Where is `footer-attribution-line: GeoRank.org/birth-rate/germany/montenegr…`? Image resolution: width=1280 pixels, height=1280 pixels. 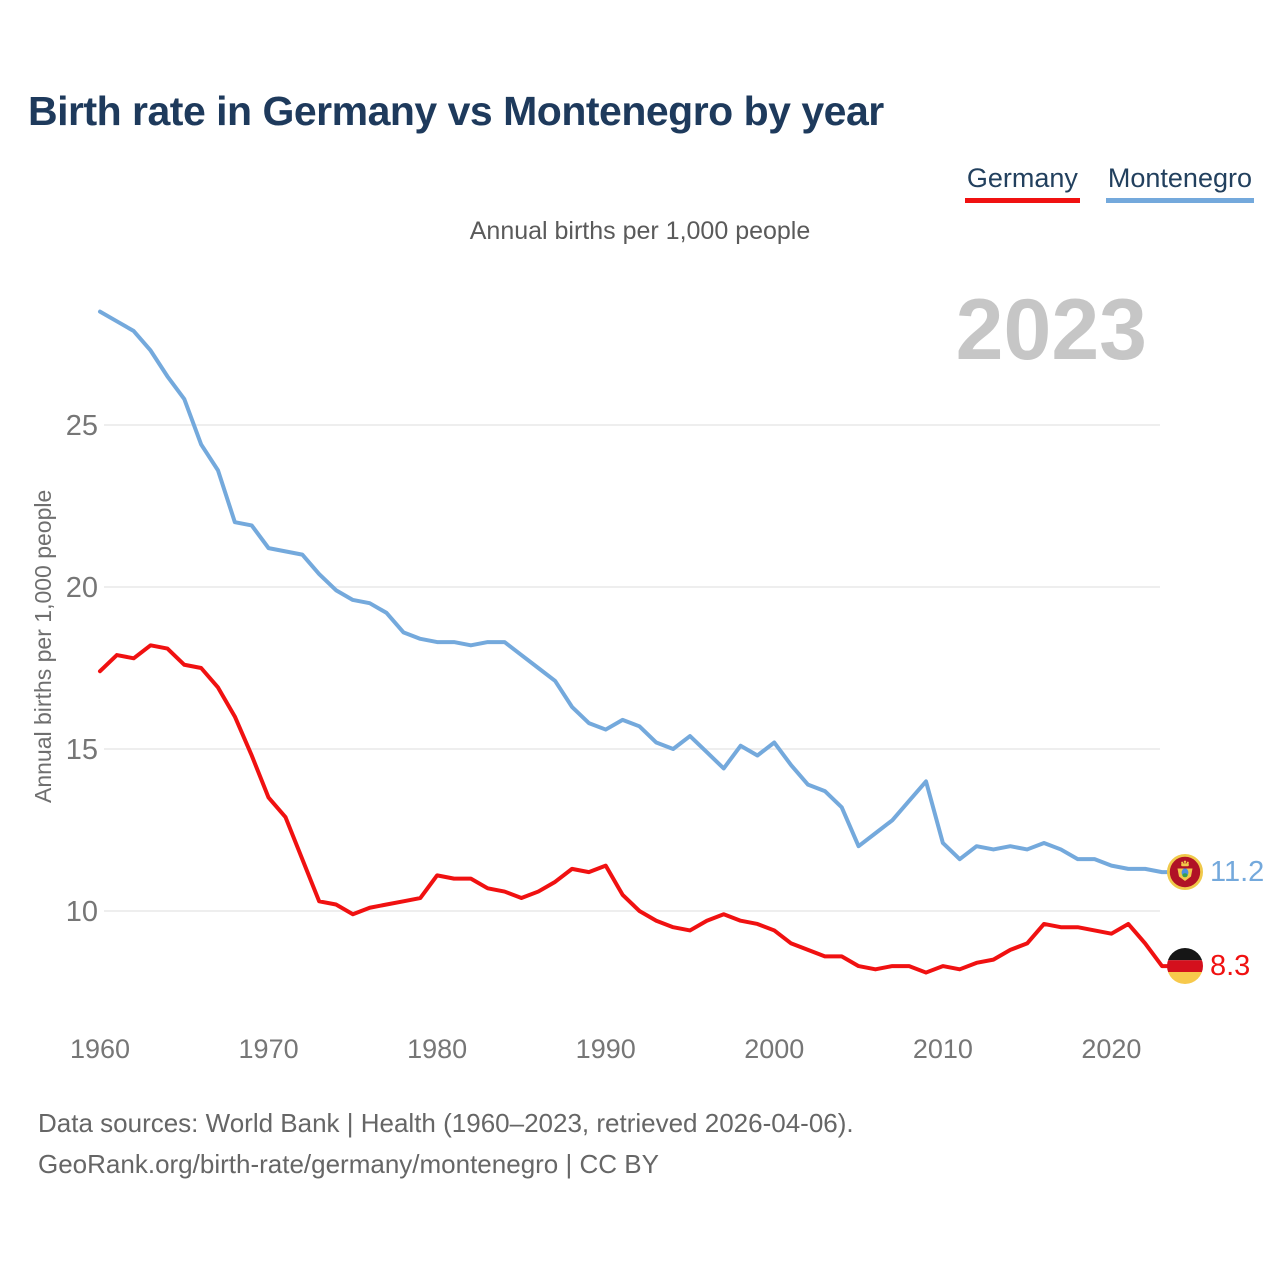
footer-attribution-line: GeoRank.org/birth-rate/germany/montenegr… is located at coordinates (348, 1164).